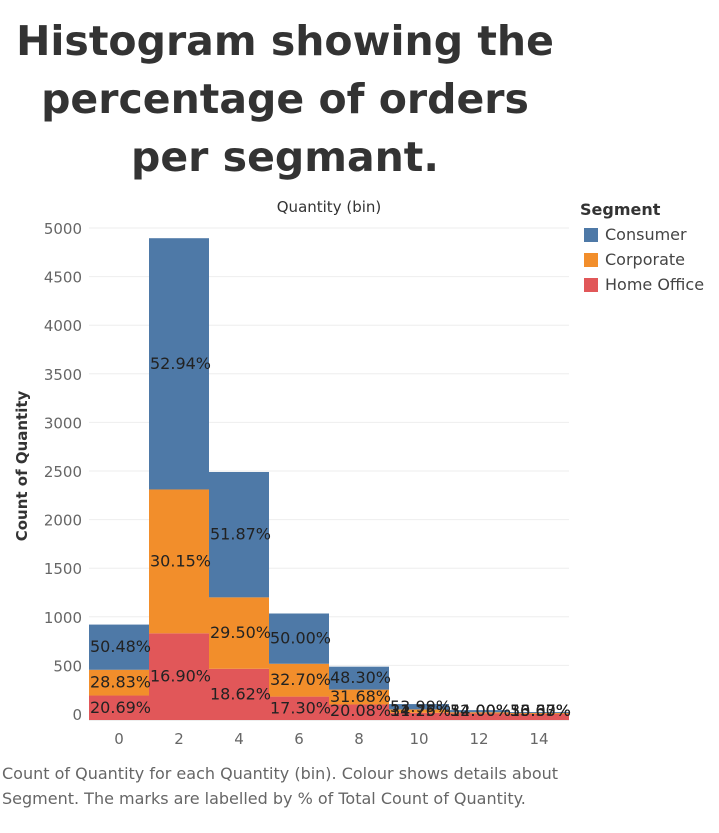 The width and height of the screenshot is (719, 833). I want to click on bar-data-label: 53.99%, so click(420, 706).